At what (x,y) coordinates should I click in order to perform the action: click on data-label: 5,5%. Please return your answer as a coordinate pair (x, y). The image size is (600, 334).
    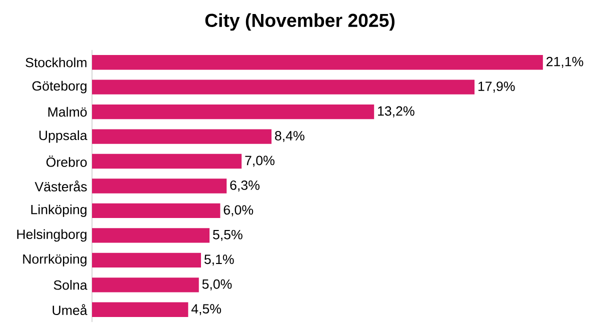
    Looking at the image, I should click on (227, 235).